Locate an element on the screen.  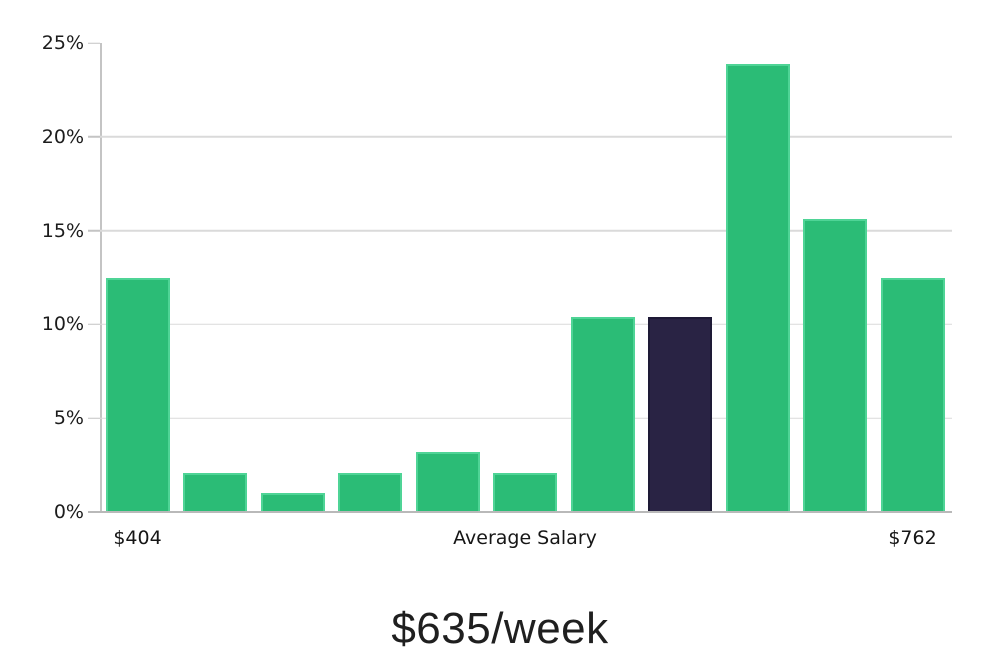
y-axis-tick-label: 25% is located at coordinates (62, 43).